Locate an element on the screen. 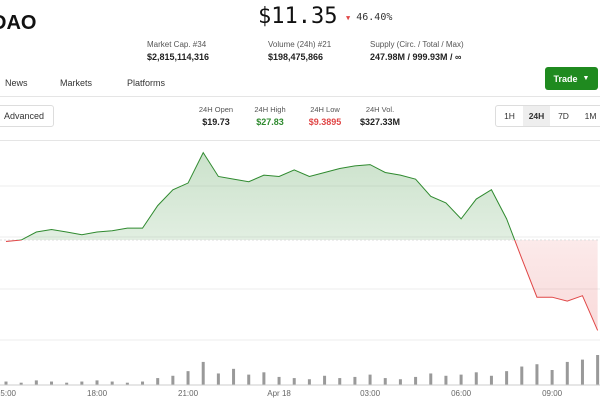 The width and height of the screenshot is (600, 400). x-tick-label: 09:00 is located at coordinates (552, 393).